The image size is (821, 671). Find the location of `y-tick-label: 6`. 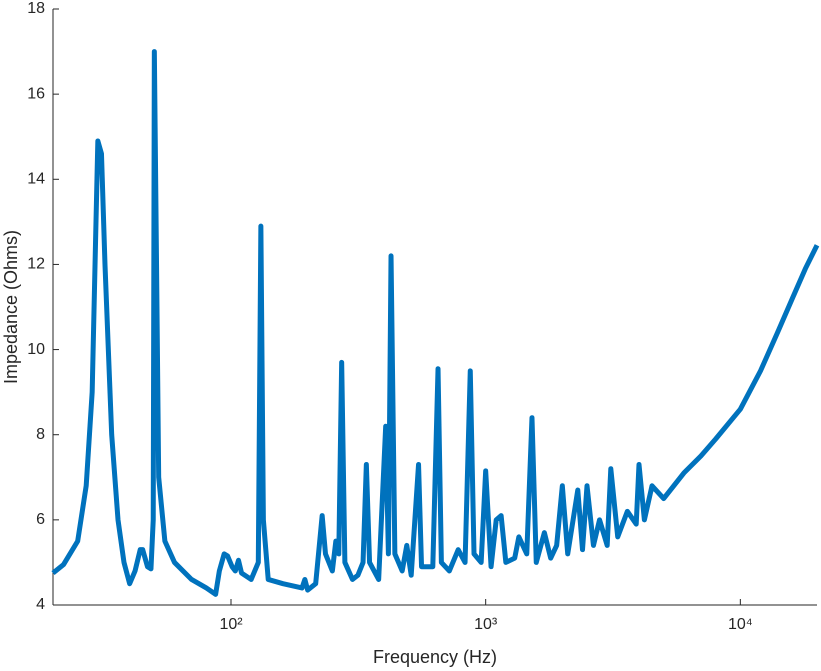

y-tick-label: 6 is located at coordinates (40, 519).